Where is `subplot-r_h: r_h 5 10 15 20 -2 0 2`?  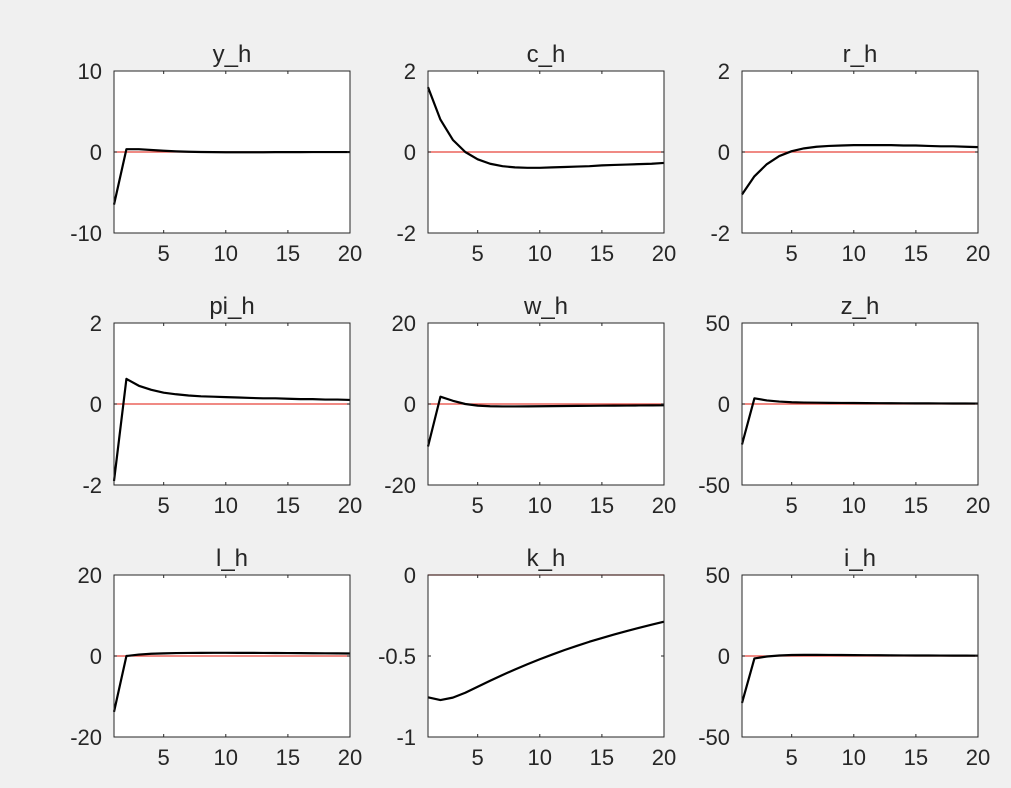
subplot-r_h: r_h 5 10 15 20 -2 0 2 is located at coordinates (850, 153).